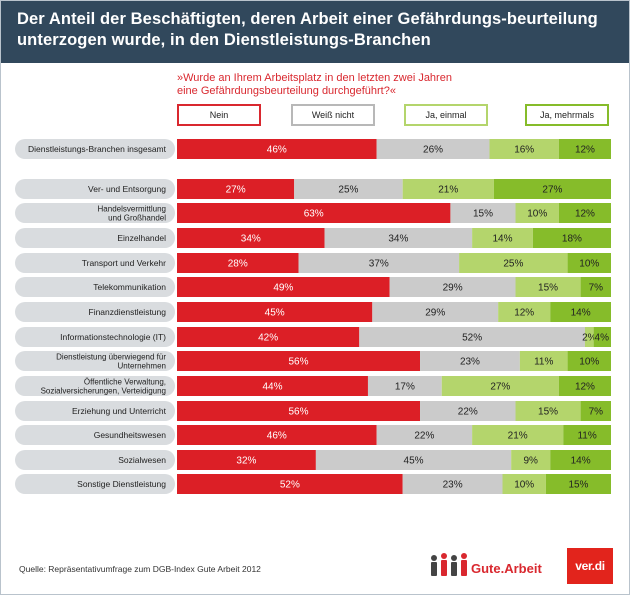 This screenshot has height=595, width=630. Describe the element at coordinates (132, 209) in the screenshot. I see `category-label: Handelsvermittlung` at that location.